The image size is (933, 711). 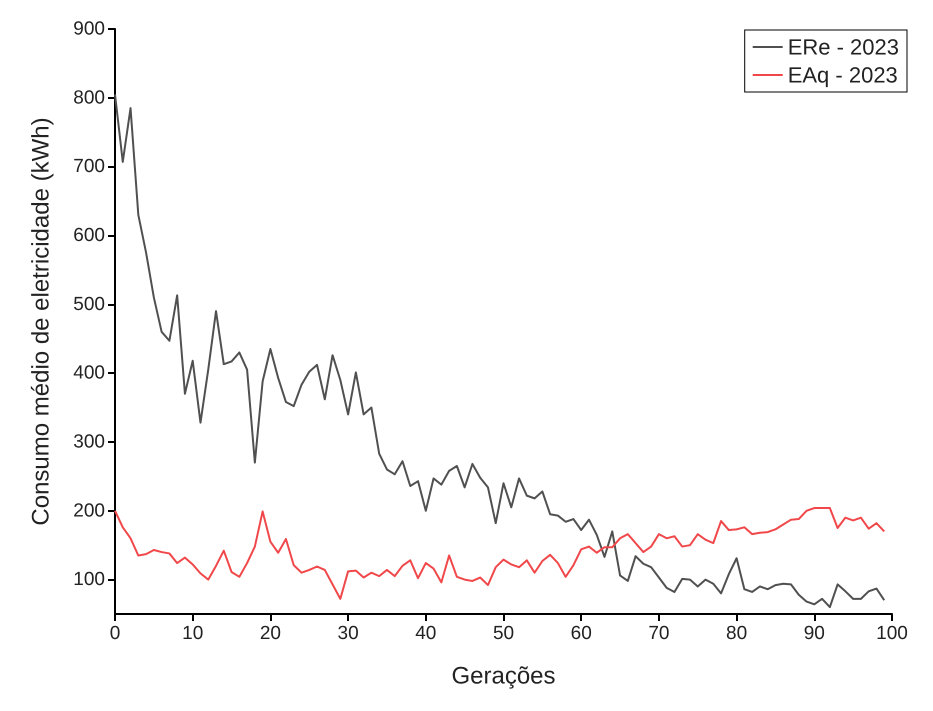 I want to click on line-series, so click(x=500, y=553).